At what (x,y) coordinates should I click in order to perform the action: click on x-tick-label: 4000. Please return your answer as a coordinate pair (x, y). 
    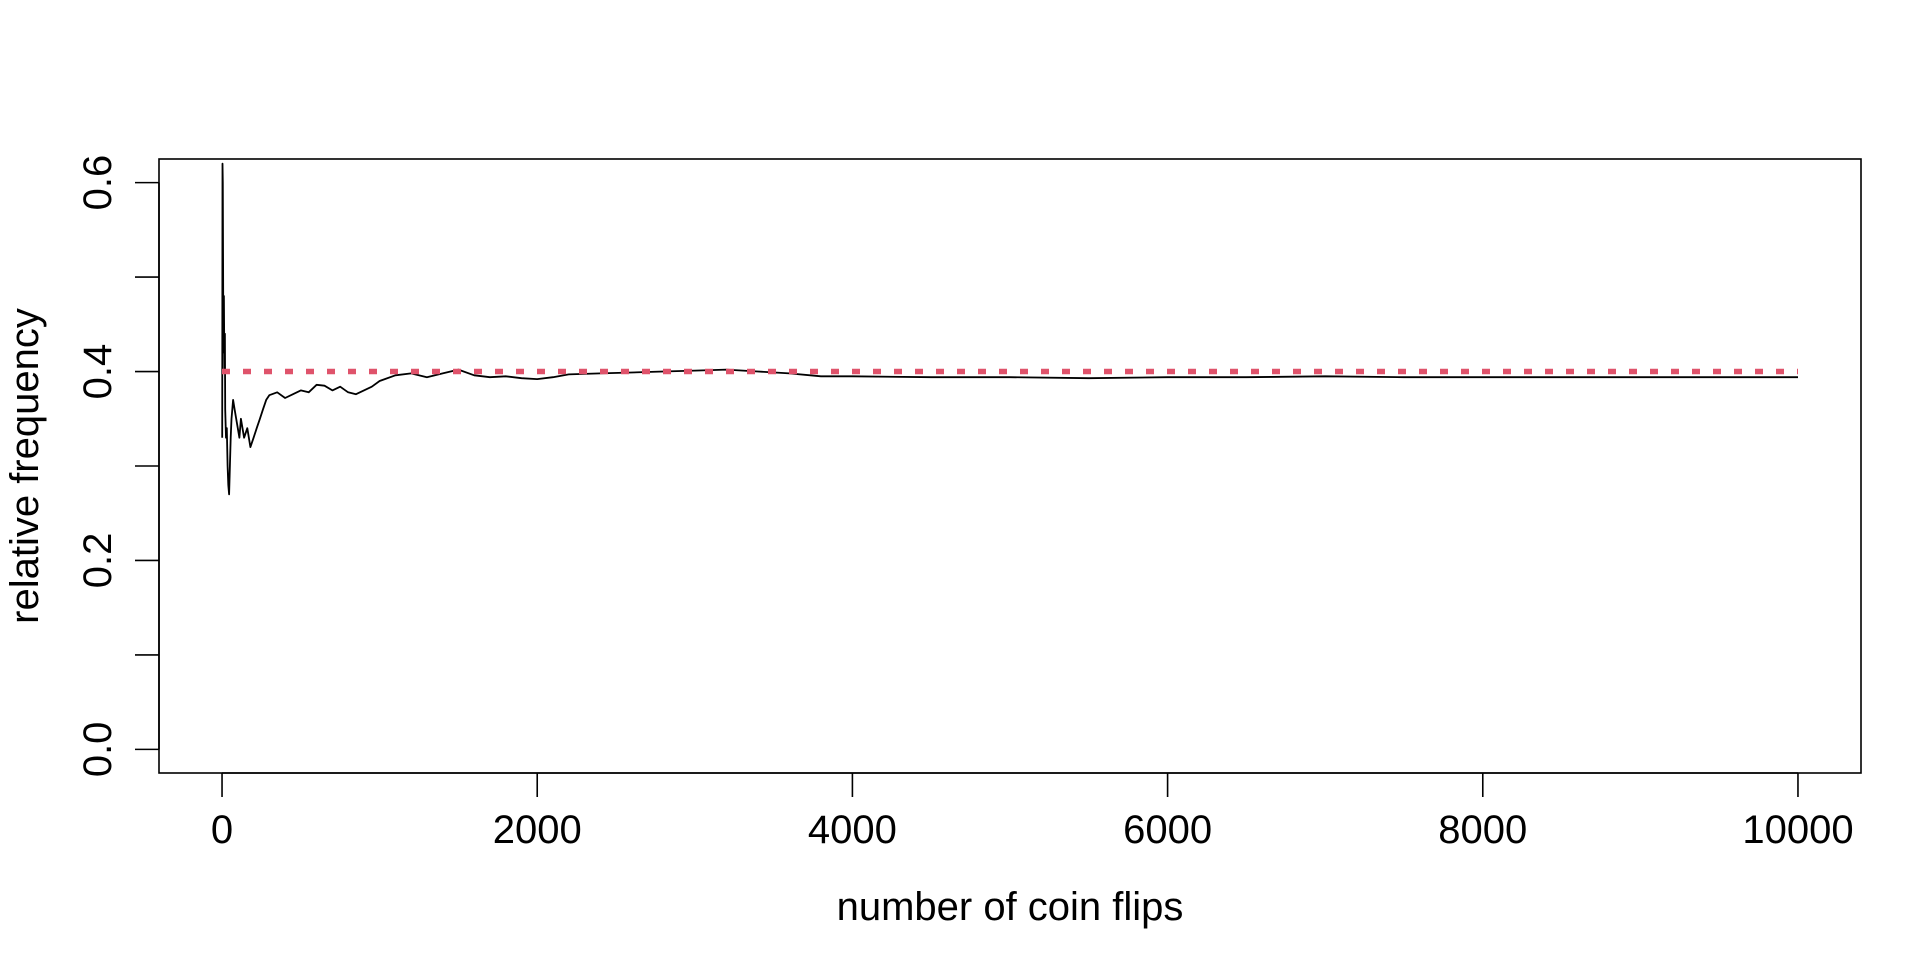
    Looking at the image, I should click on (852, 830).